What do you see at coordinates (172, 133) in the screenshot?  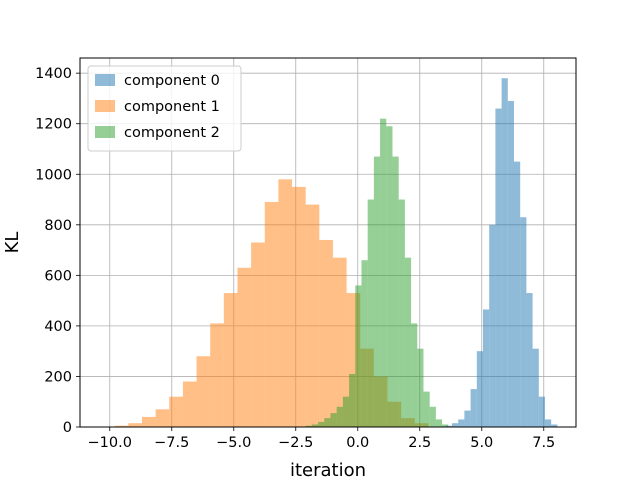 I see `legend-label: component 2` at bounding box center [172, 133].